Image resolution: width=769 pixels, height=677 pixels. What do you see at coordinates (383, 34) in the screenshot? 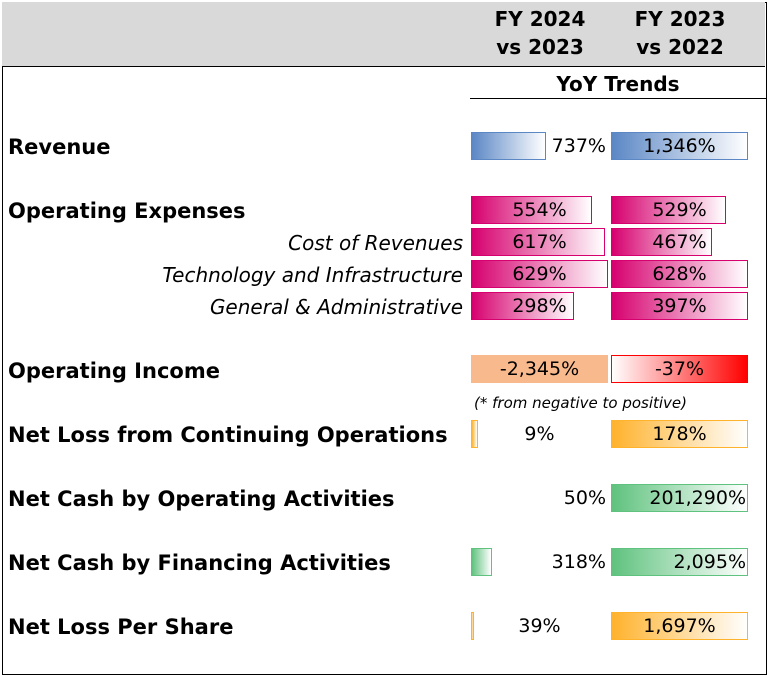
I see `table-header` at bounding box center [383, 34].